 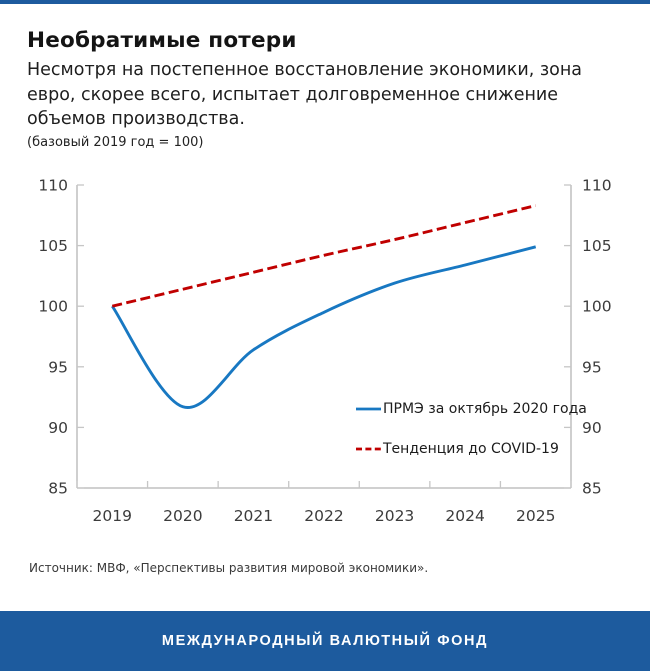 What do you see at coordinates (136, 119) in the screenshot?
I see `subtitle-line: объемов производства.` at bounding box center [136, 119].